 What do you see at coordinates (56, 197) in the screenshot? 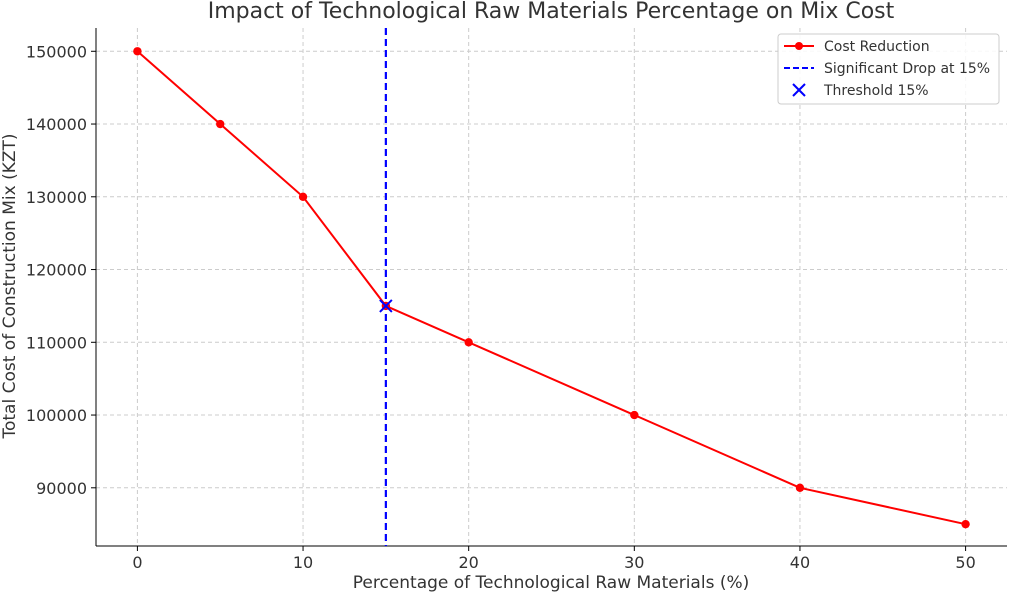
I see `y-tick-label: 130000` at bounding box center [56, 197].